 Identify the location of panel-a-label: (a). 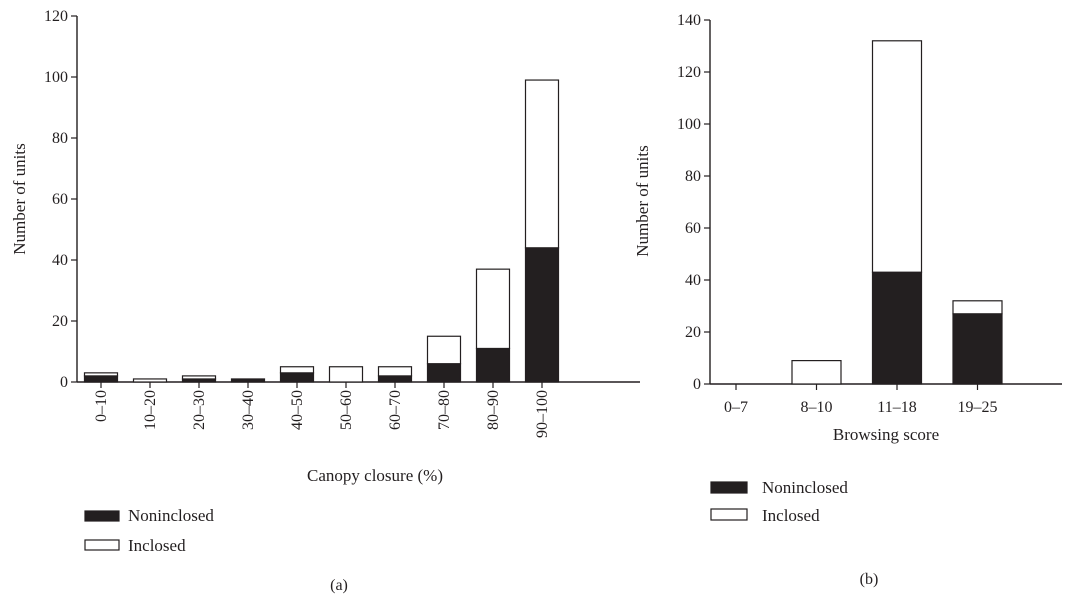
(339, 585).